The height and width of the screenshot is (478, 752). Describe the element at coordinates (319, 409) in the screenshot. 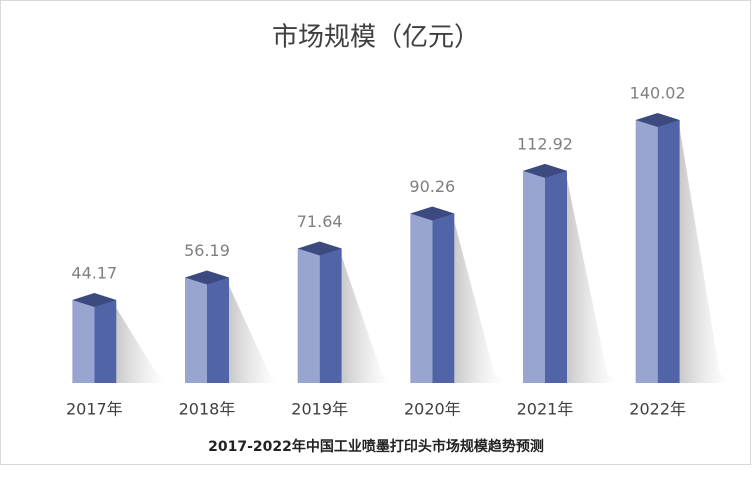

I see `x-tick-label: 2019年` at that location.